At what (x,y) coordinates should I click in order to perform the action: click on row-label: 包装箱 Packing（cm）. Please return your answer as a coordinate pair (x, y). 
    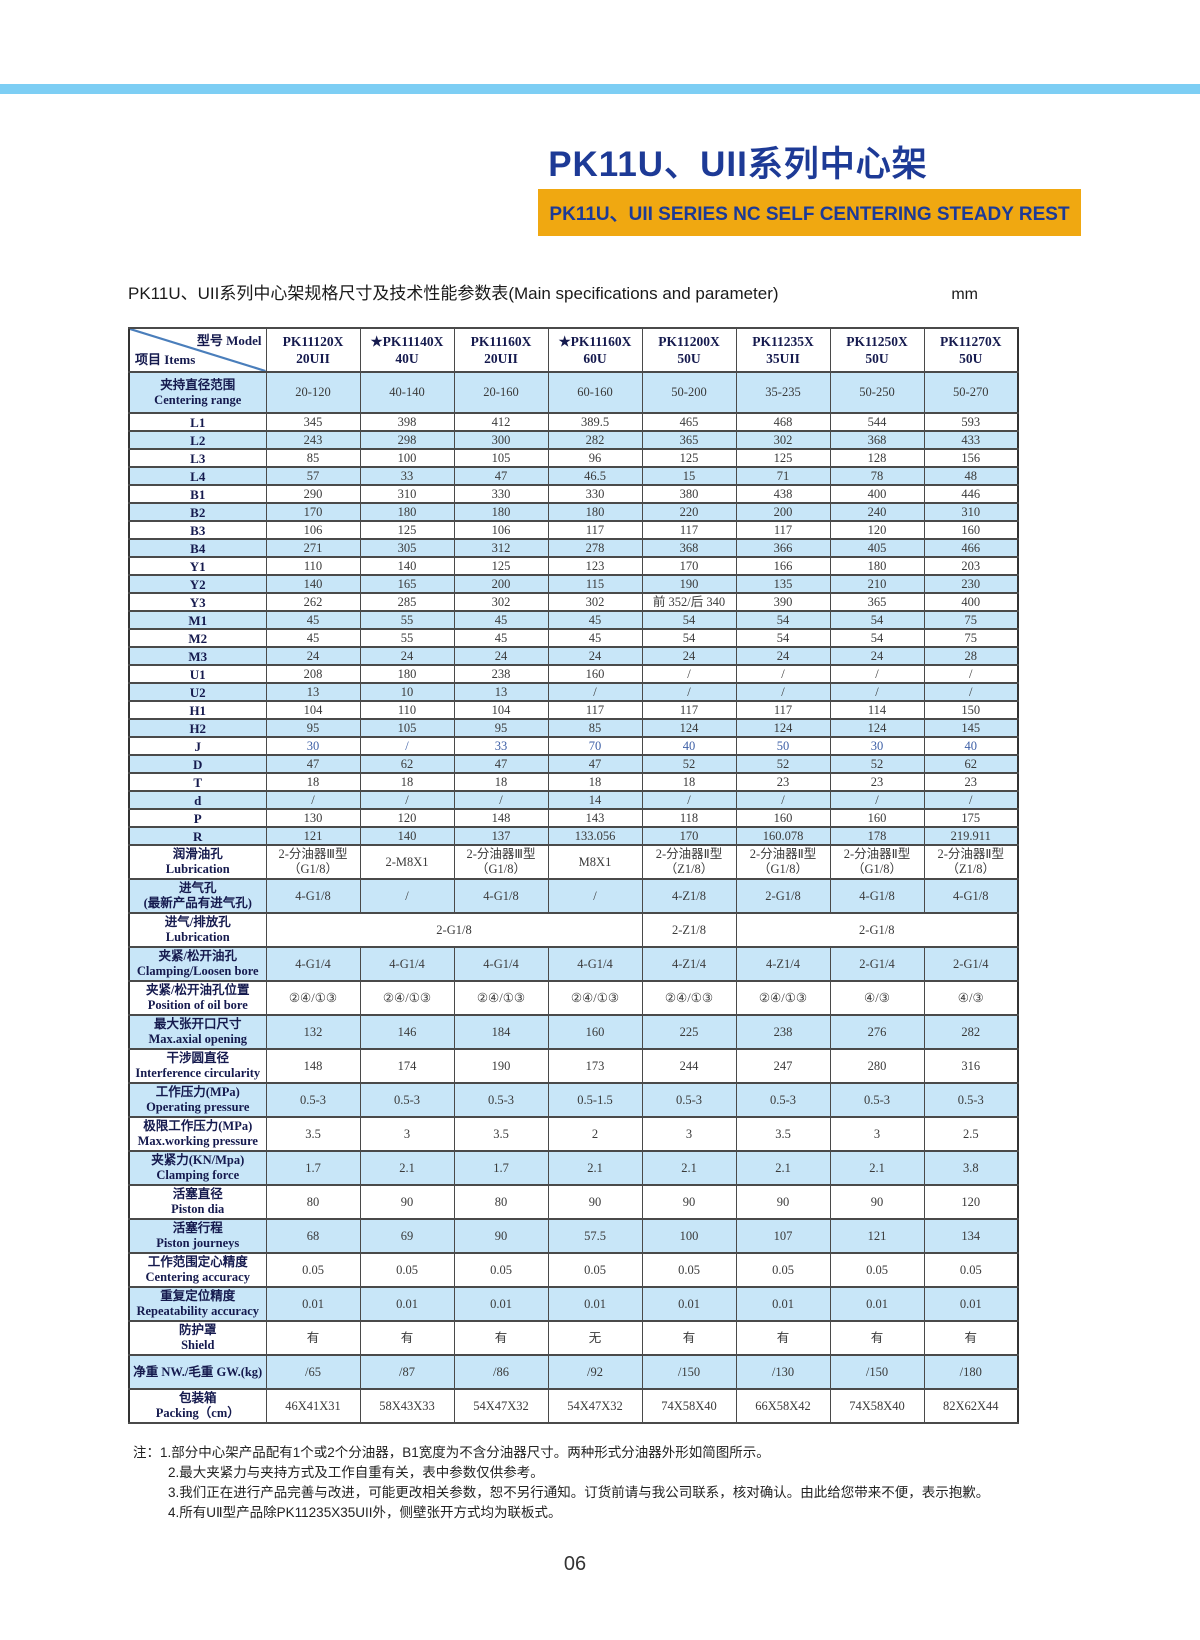
    Looking at the image, I should click on (197, 1406).